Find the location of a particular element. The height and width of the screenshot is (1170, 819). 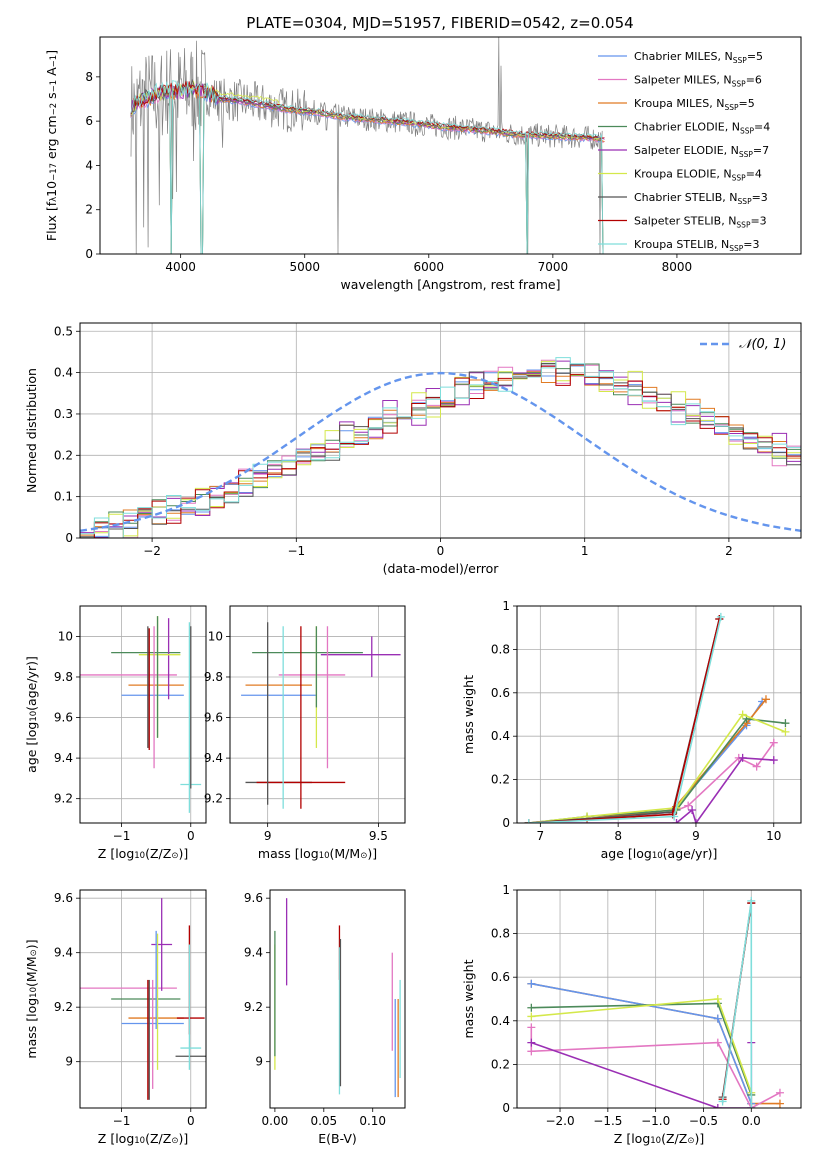

x-axis-label: age [log10(age/yr)] is located at coordinates (659, 853).